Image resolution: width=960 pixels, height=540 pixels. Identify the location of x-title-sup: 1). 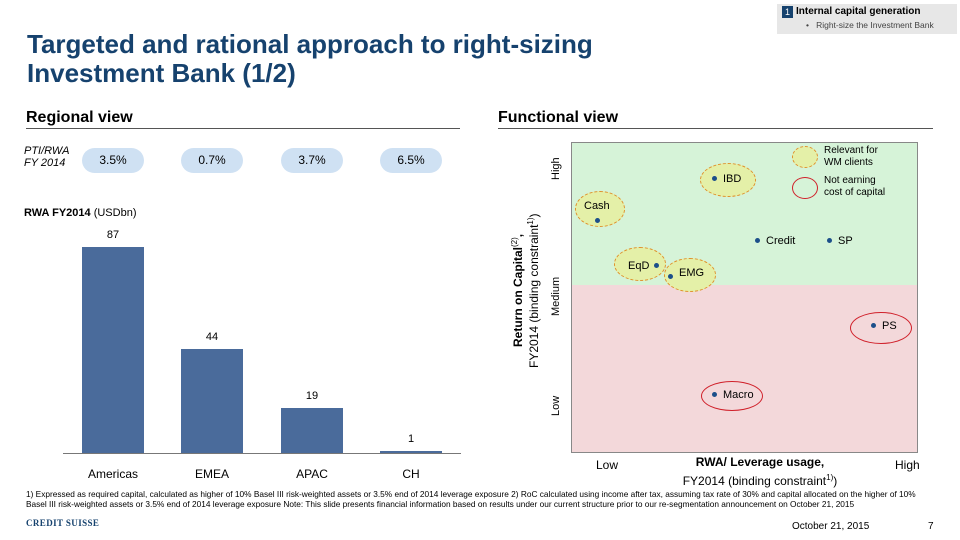
(830, 477).